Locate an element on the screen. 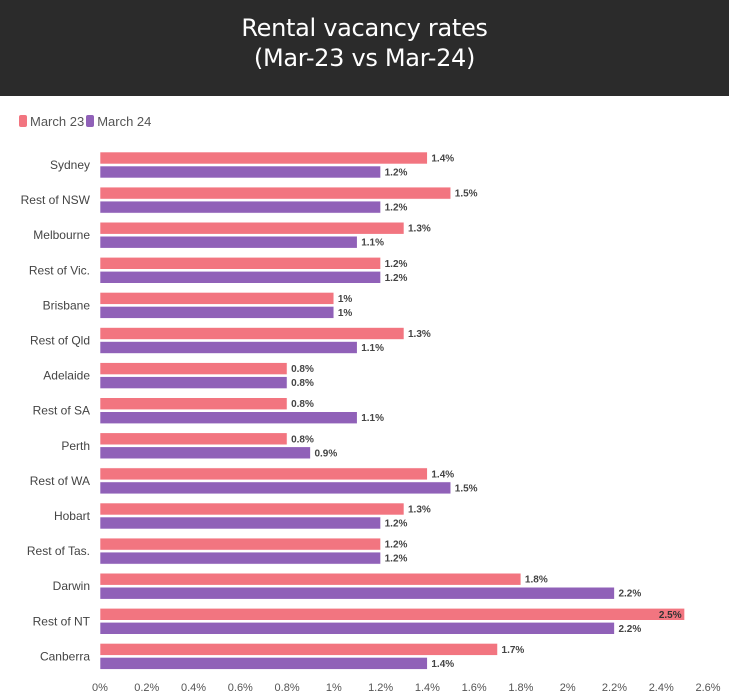 This screenshot has height=695, width=729. data-label-march24: 0.9% is located at coordinates (325, 453).